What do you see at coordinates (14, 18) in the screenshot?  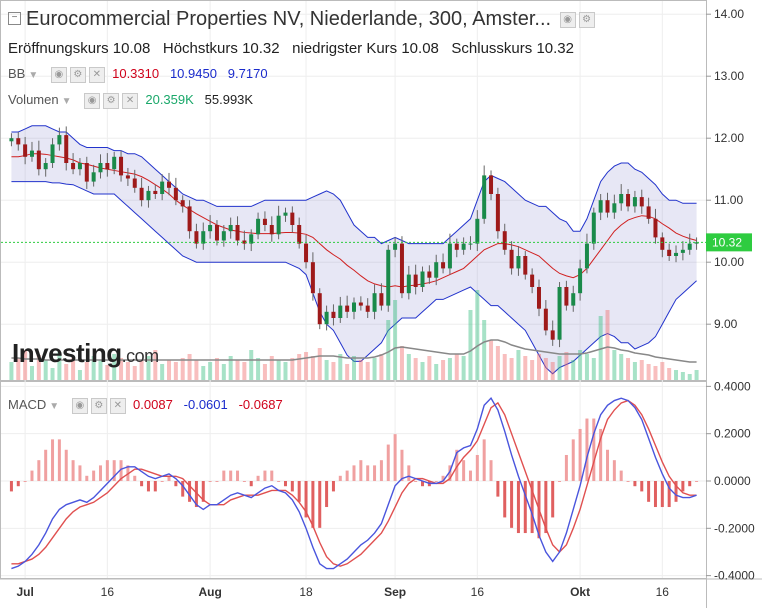 I see `collapse-icon: −` at bounding box center [14, 18].